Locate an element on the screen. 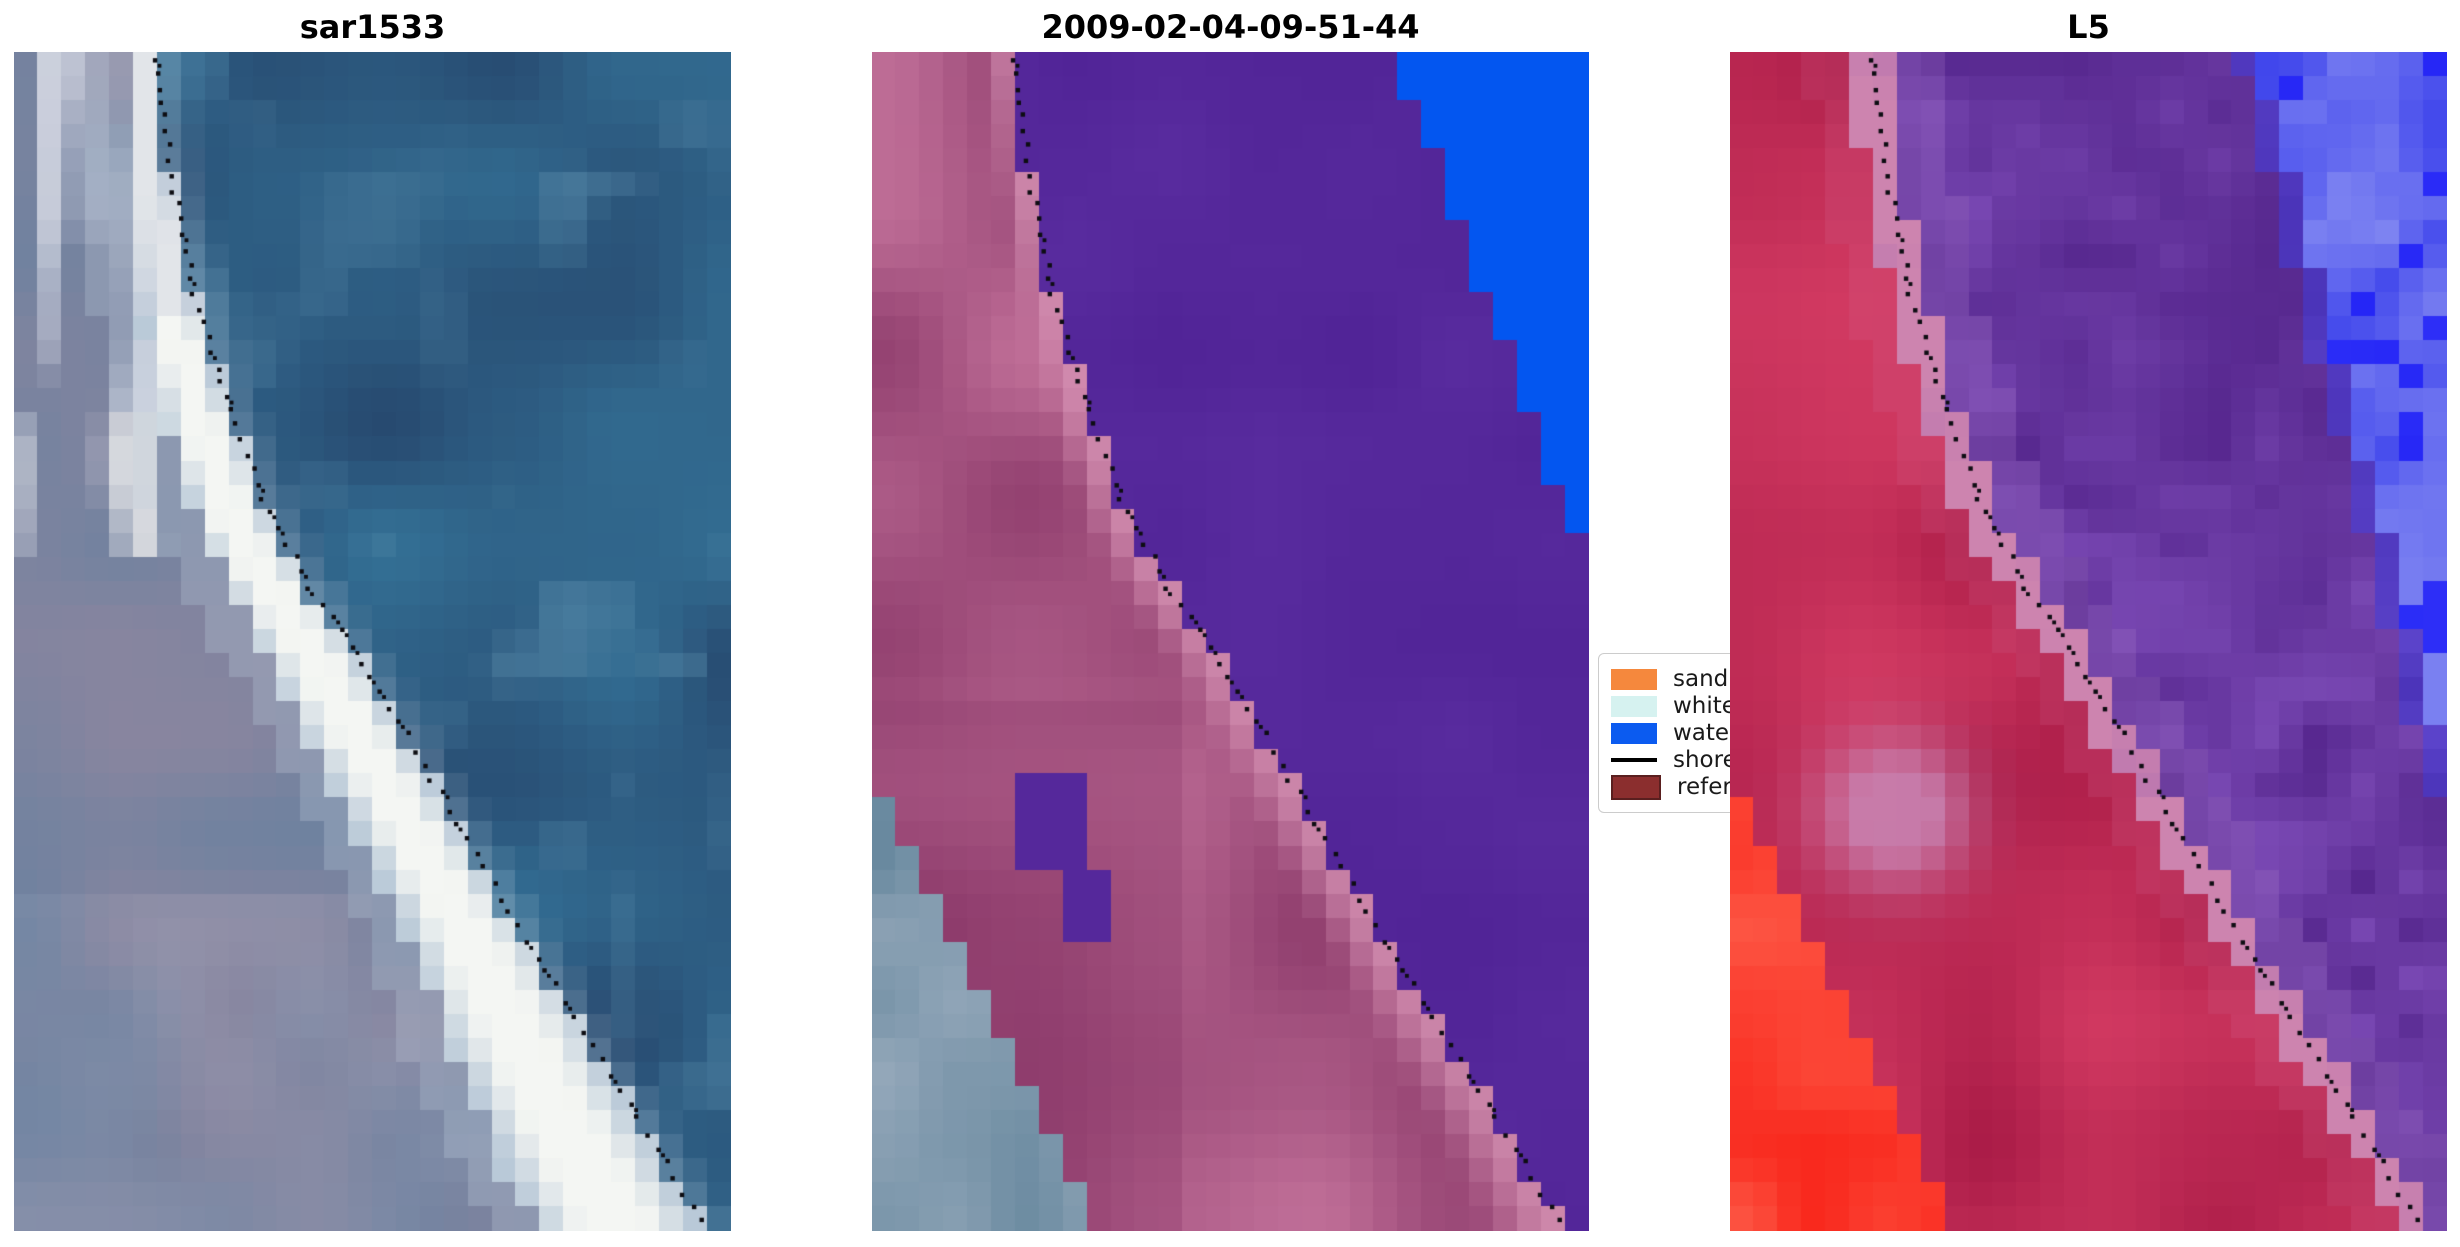 Image resolution: width=2460 pixels, height=1247 pixels. panel-title-l5: L5 is located at coordinates (2088, 27).